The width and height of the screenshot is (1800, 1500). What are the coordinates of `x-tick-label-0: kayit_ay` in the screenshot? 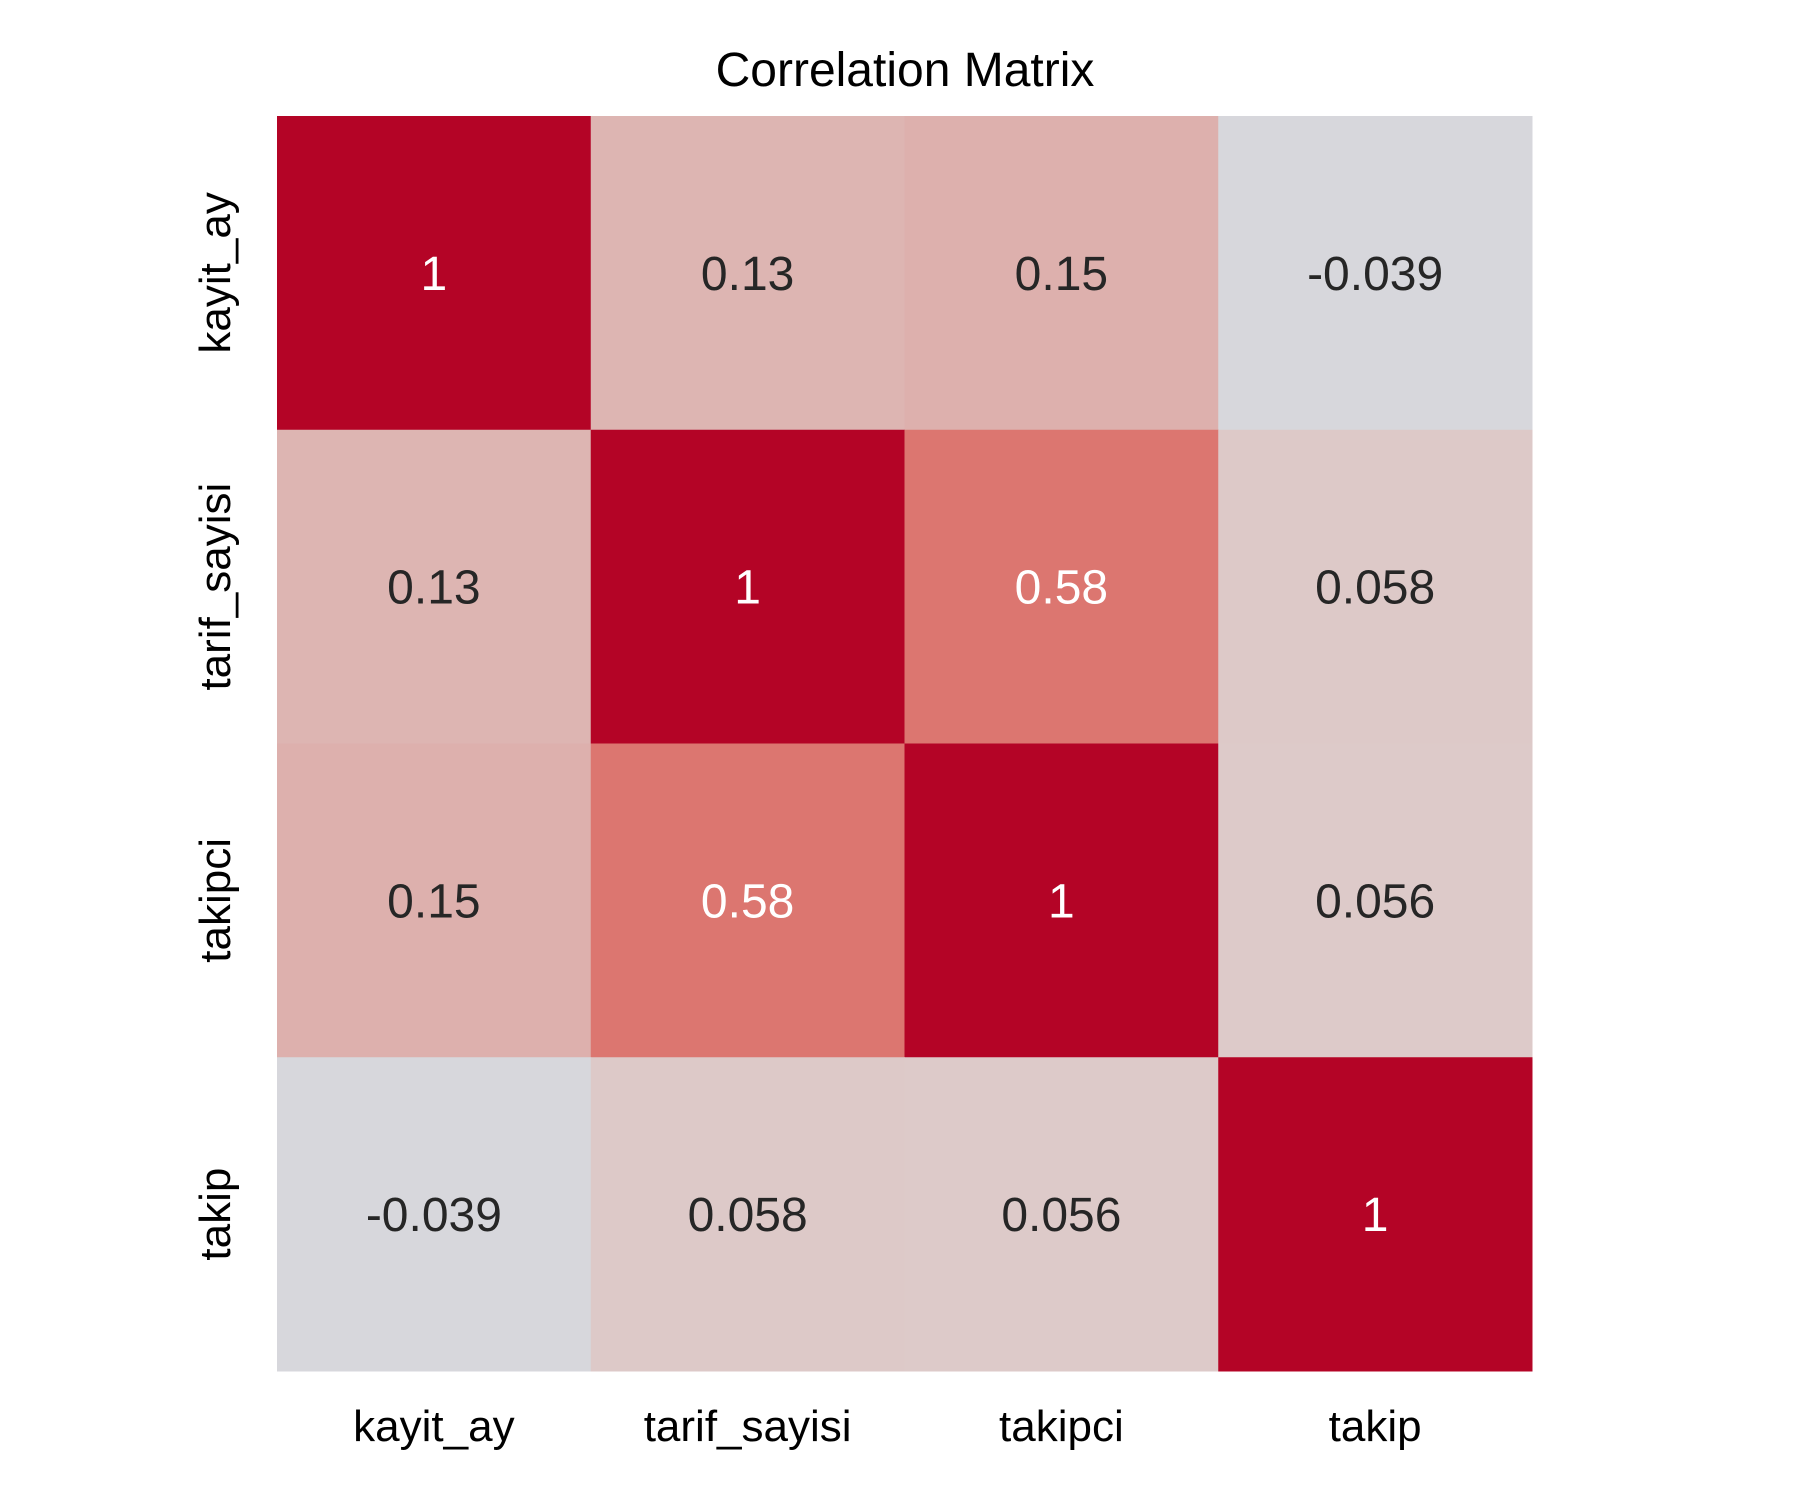 It's located at (433, 1426).